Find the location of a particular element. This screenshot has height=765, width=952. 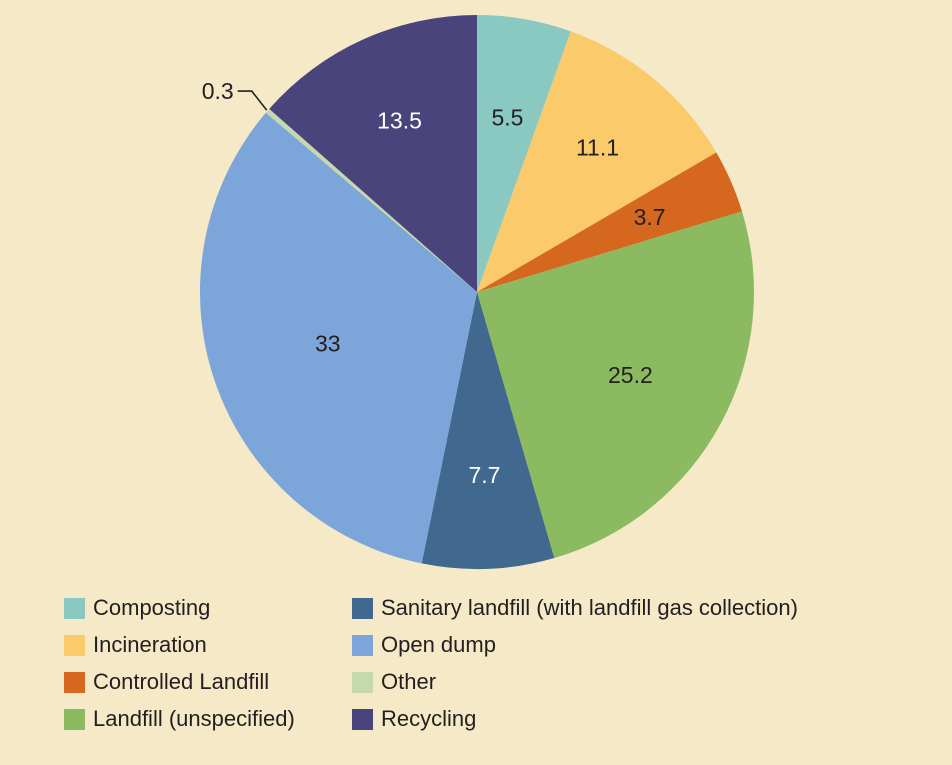

pie-value-label-other: 0.3 is located at coordinates (218, 91).